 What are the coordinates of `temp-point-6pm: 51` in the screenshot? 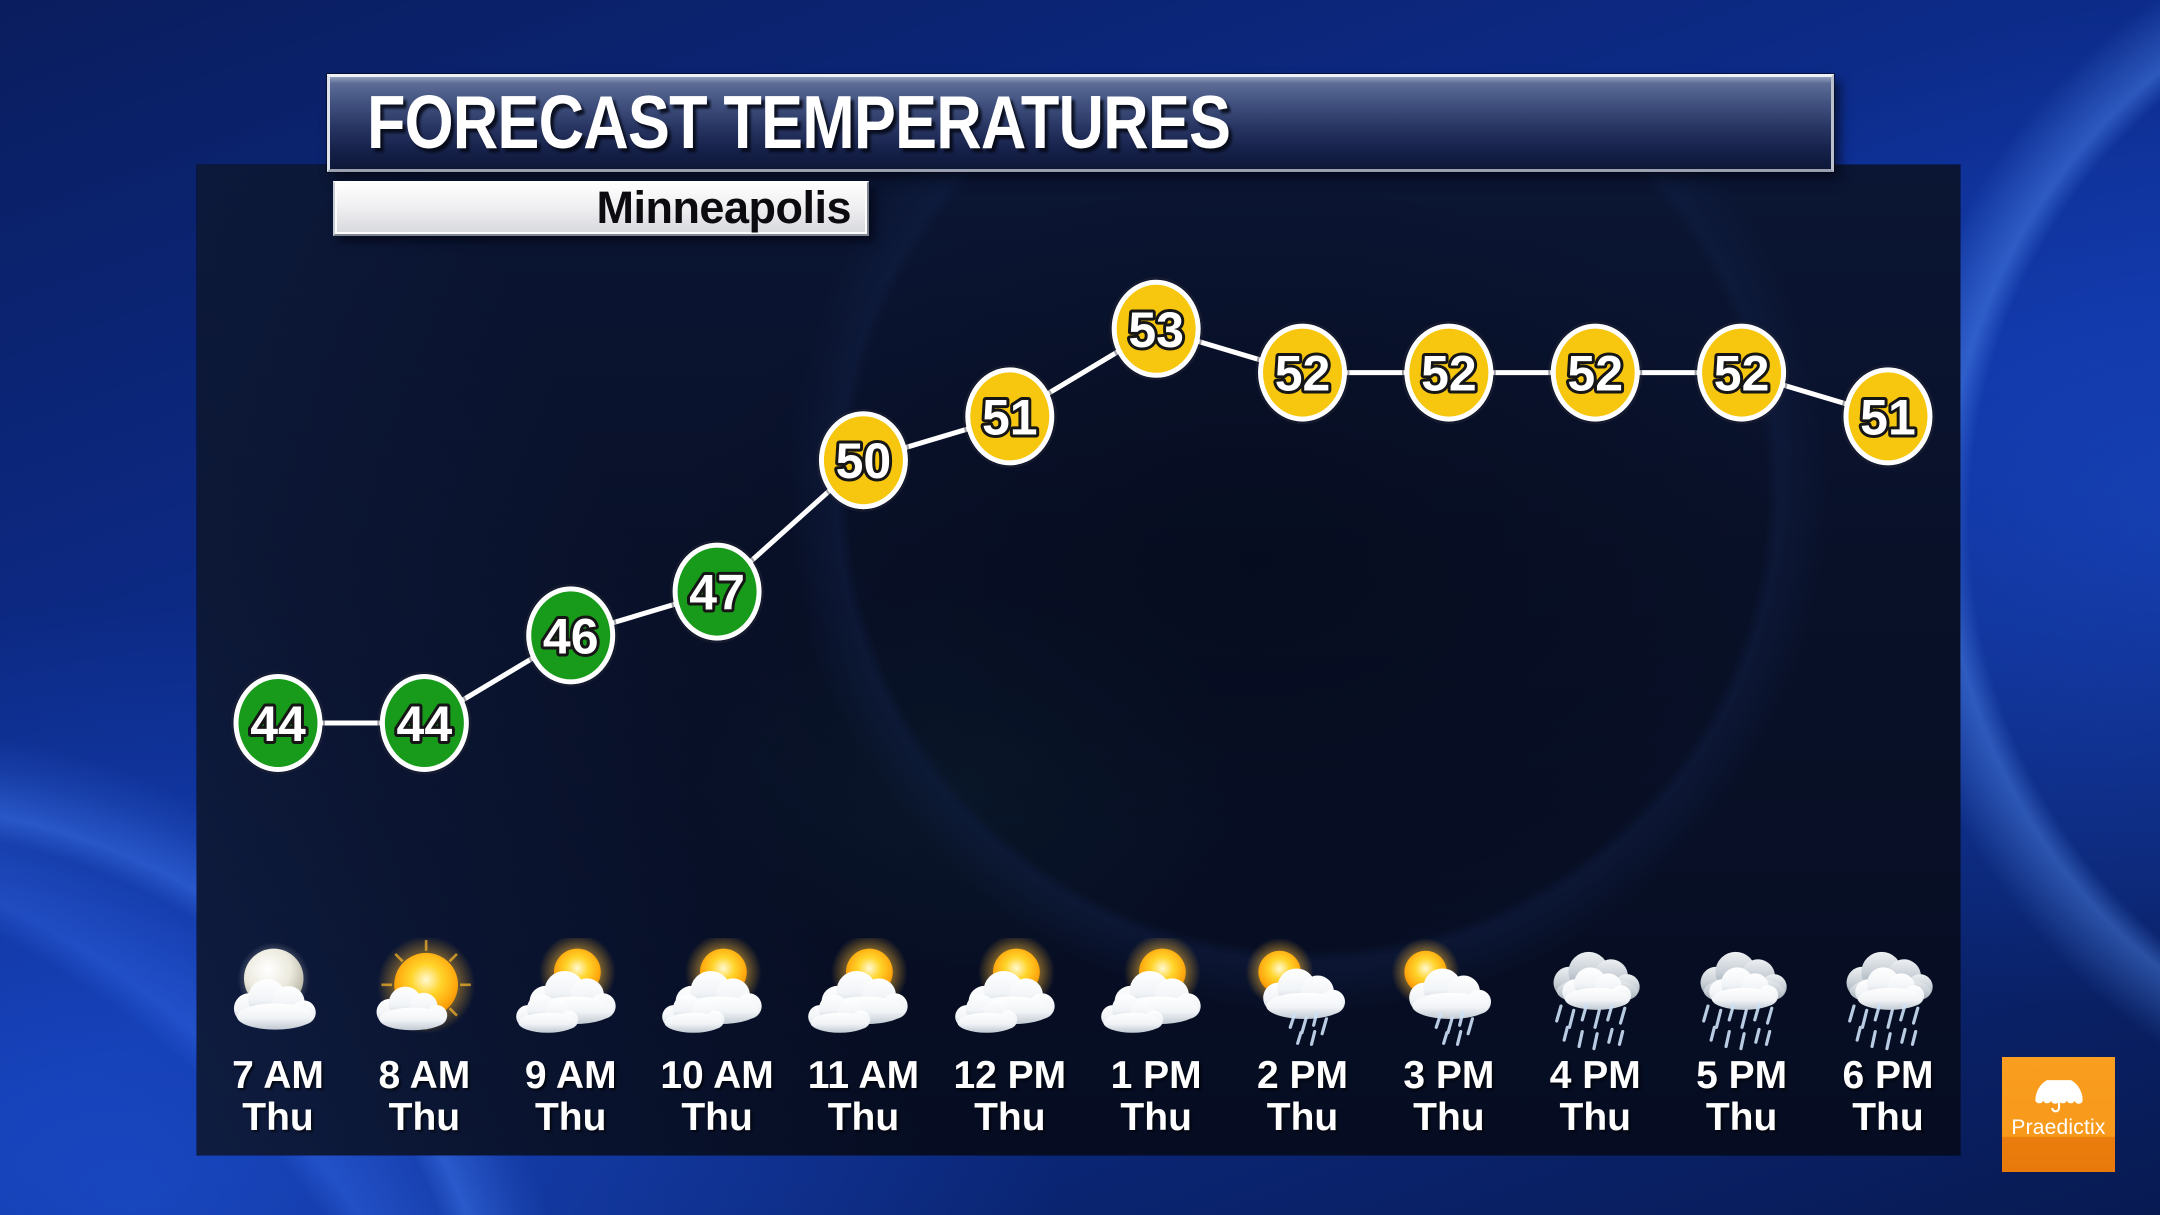 It's located at (1887, 416).